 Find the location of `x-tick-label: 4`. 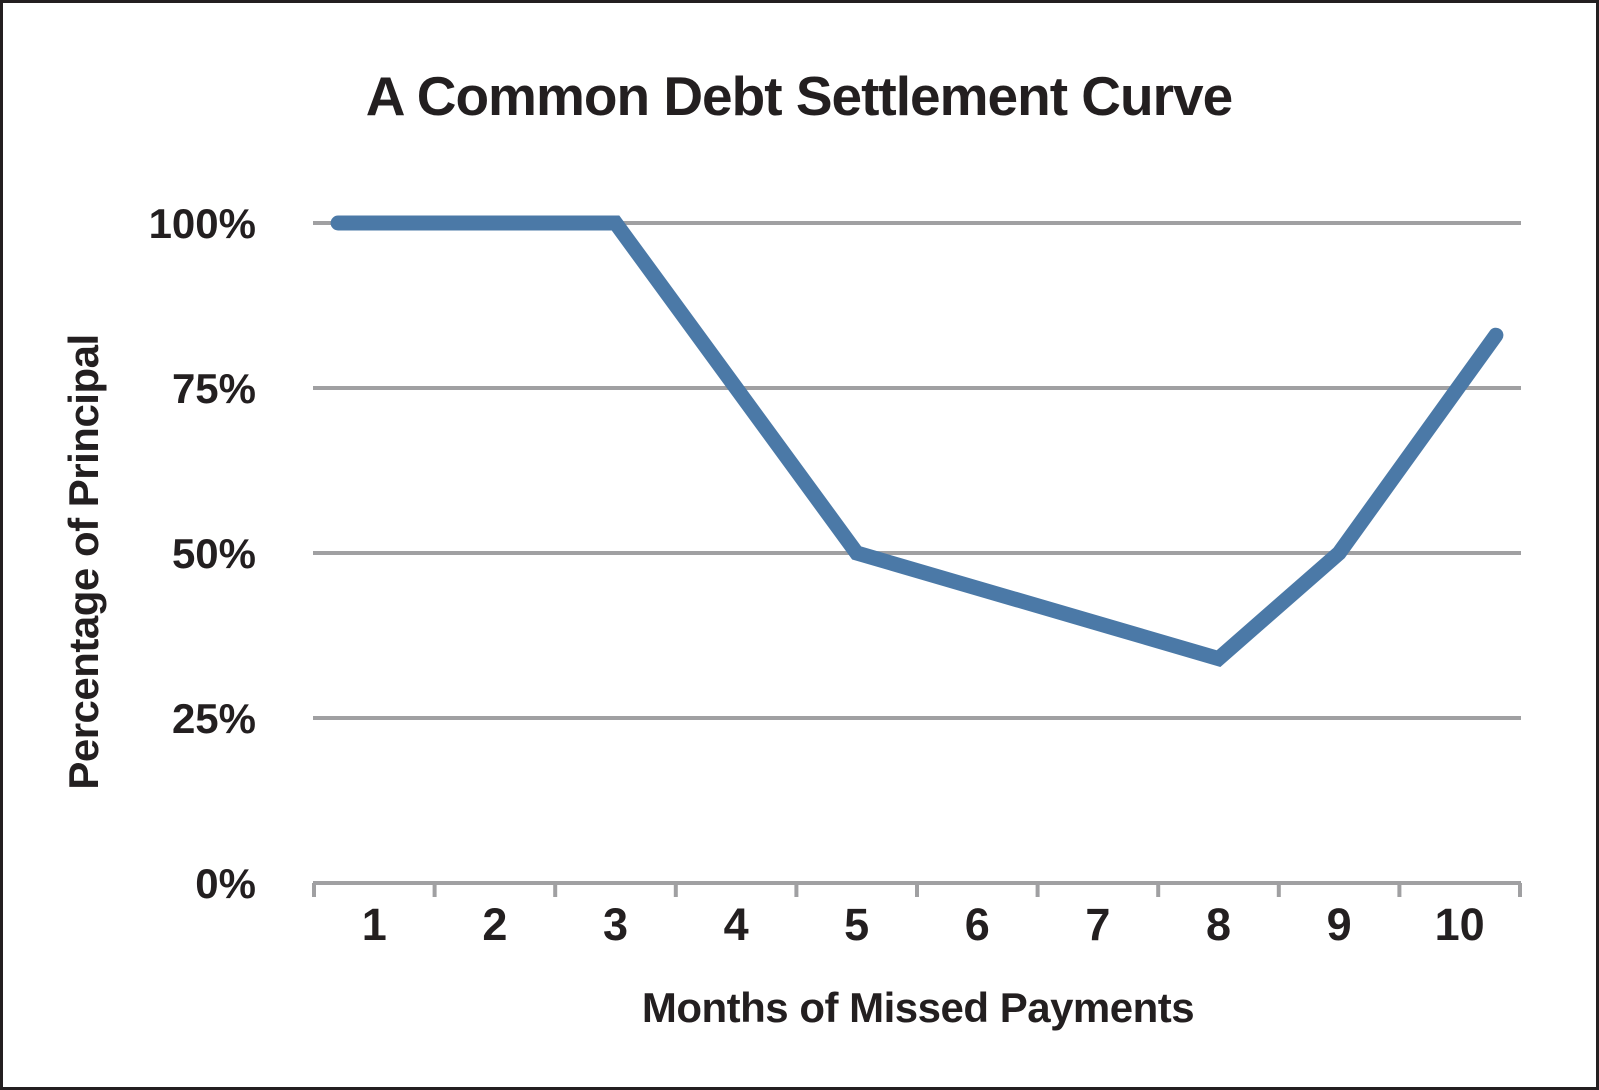

x-tick-label: 4 is located at coordinates (736, 924).